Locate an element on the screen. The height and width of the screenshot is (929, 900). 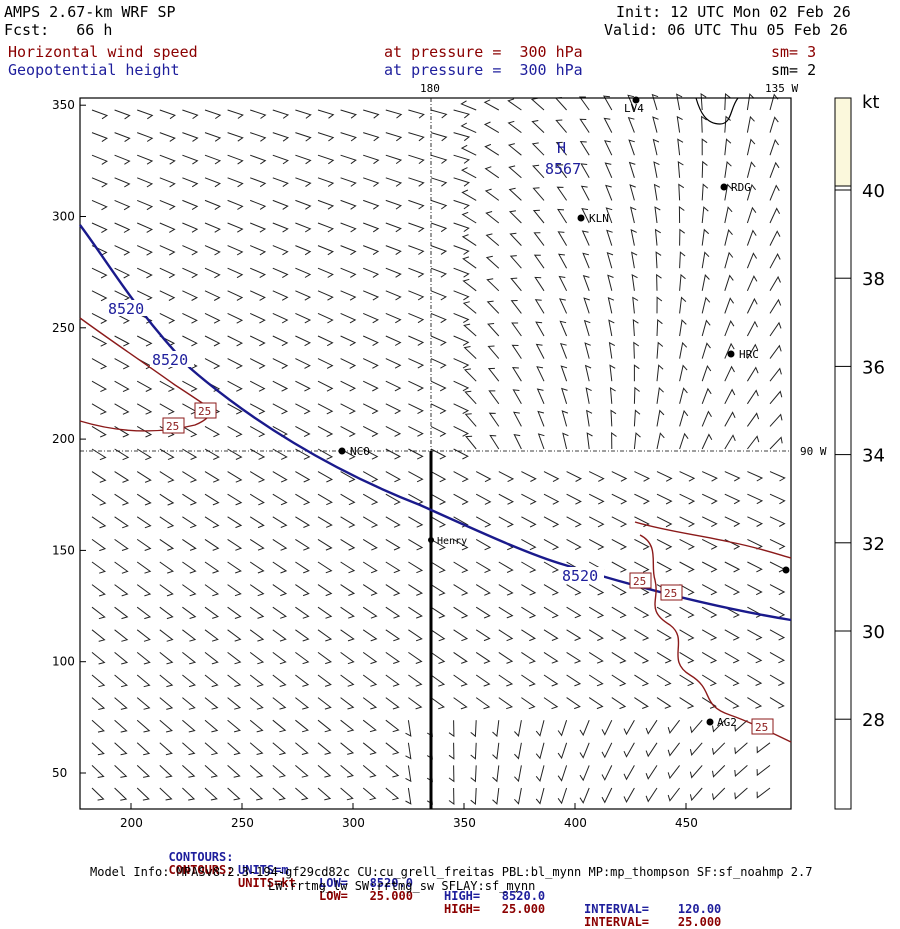
height-contour-label: 8520 is located at coordinates (126, 309).